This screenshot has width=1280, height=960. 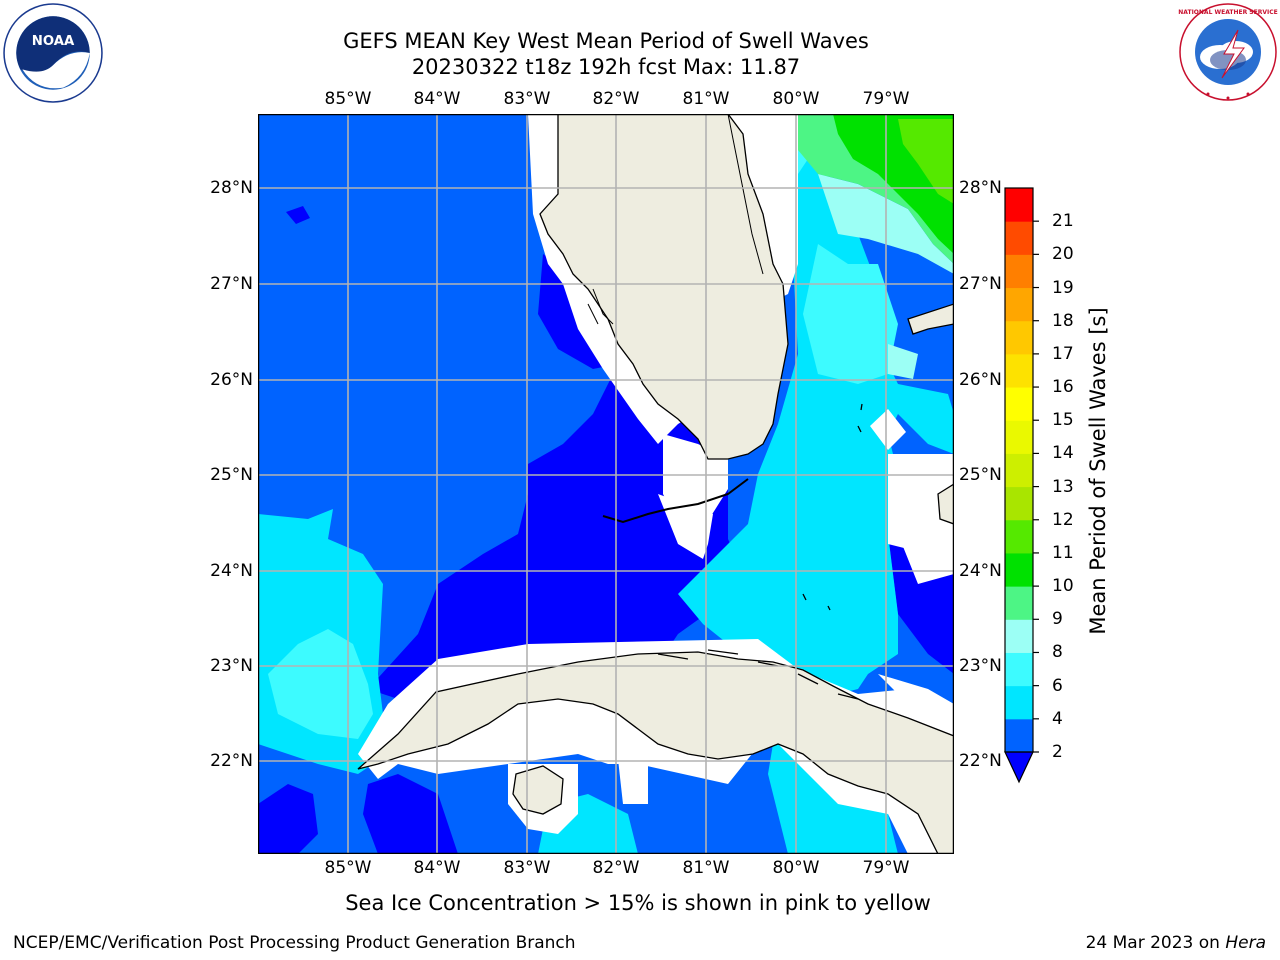 What do you see at coordinates (1063, 453) in the screenshot?
I see `colorbar-tick-label: 14` at bounding box center [1063, 453].